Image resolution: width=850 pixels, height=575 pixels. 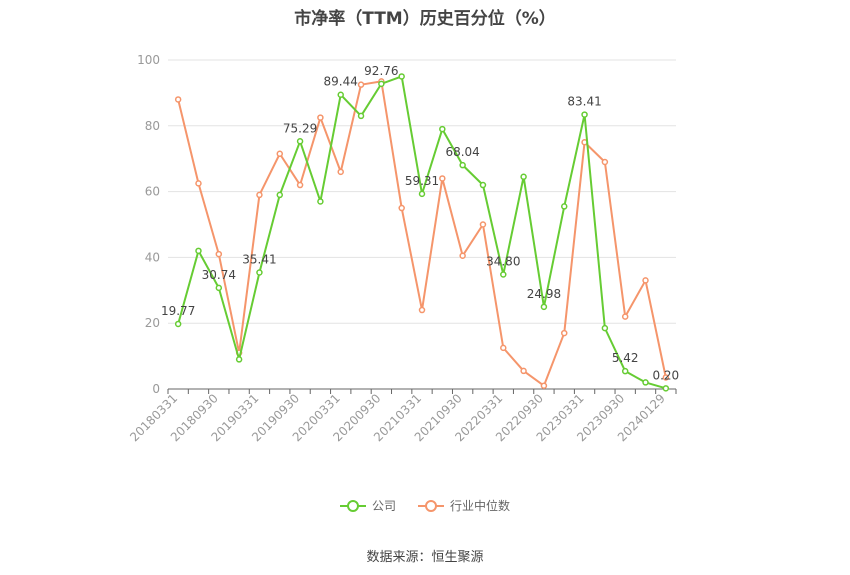 I want to click on legend-marker-company, so click(x=352, y=505).